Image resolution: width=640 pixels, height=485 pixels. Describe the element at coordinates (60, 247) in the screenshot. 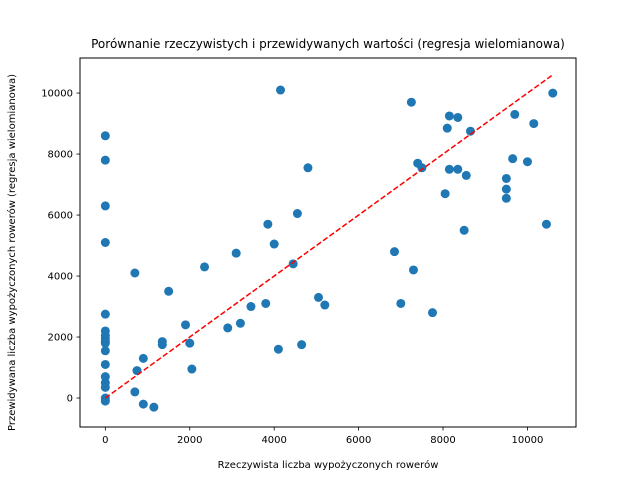

I see `y-ticks: 0 2000 4000 6000 8000 10000` at that location.